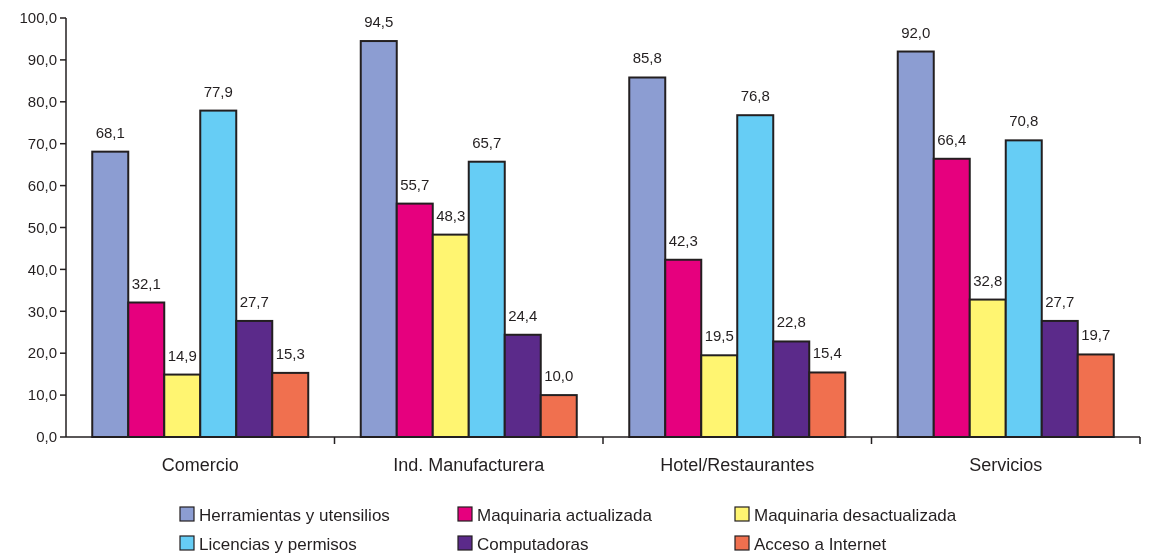  What do you see at coordinates (290, 353) in the screenshot?
I see `data-label: 15,3` at bounding box center [290, 353].